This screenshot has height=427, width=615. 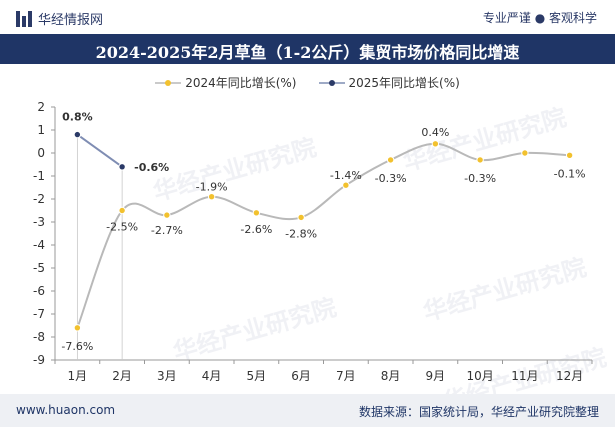 What do you see at coordinates (331, 82) in the screenshot?
I see `legend-marker-2025-icon` at bounding box center [331, 82].